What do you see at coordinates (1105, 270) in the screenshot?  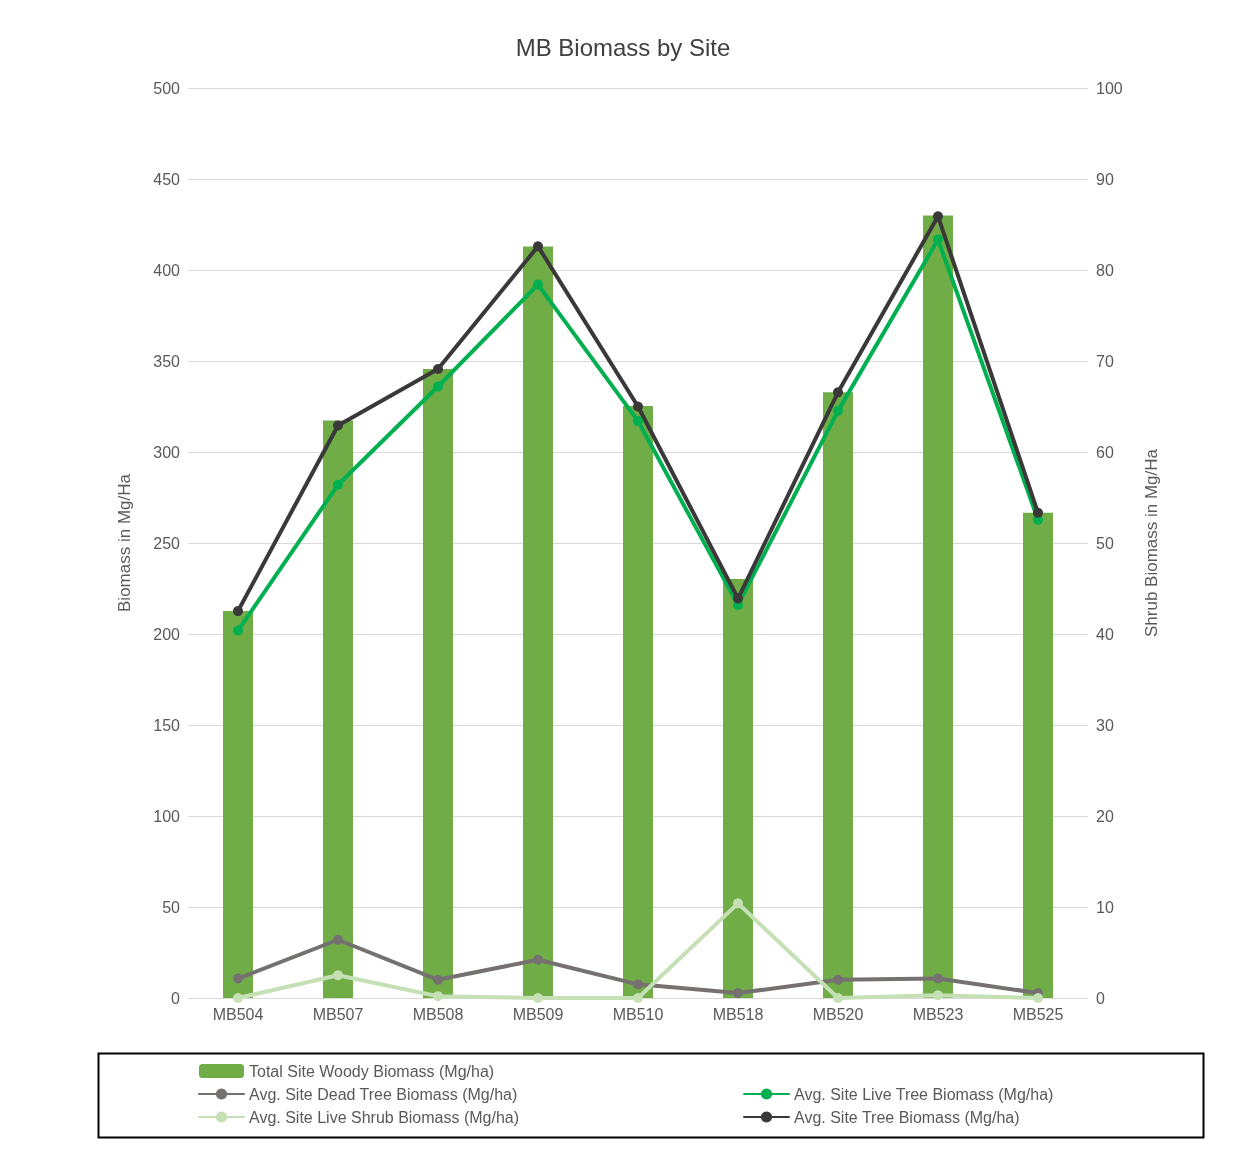 I see `y2-tick-label: 80` at bounding box center [1105, 270].